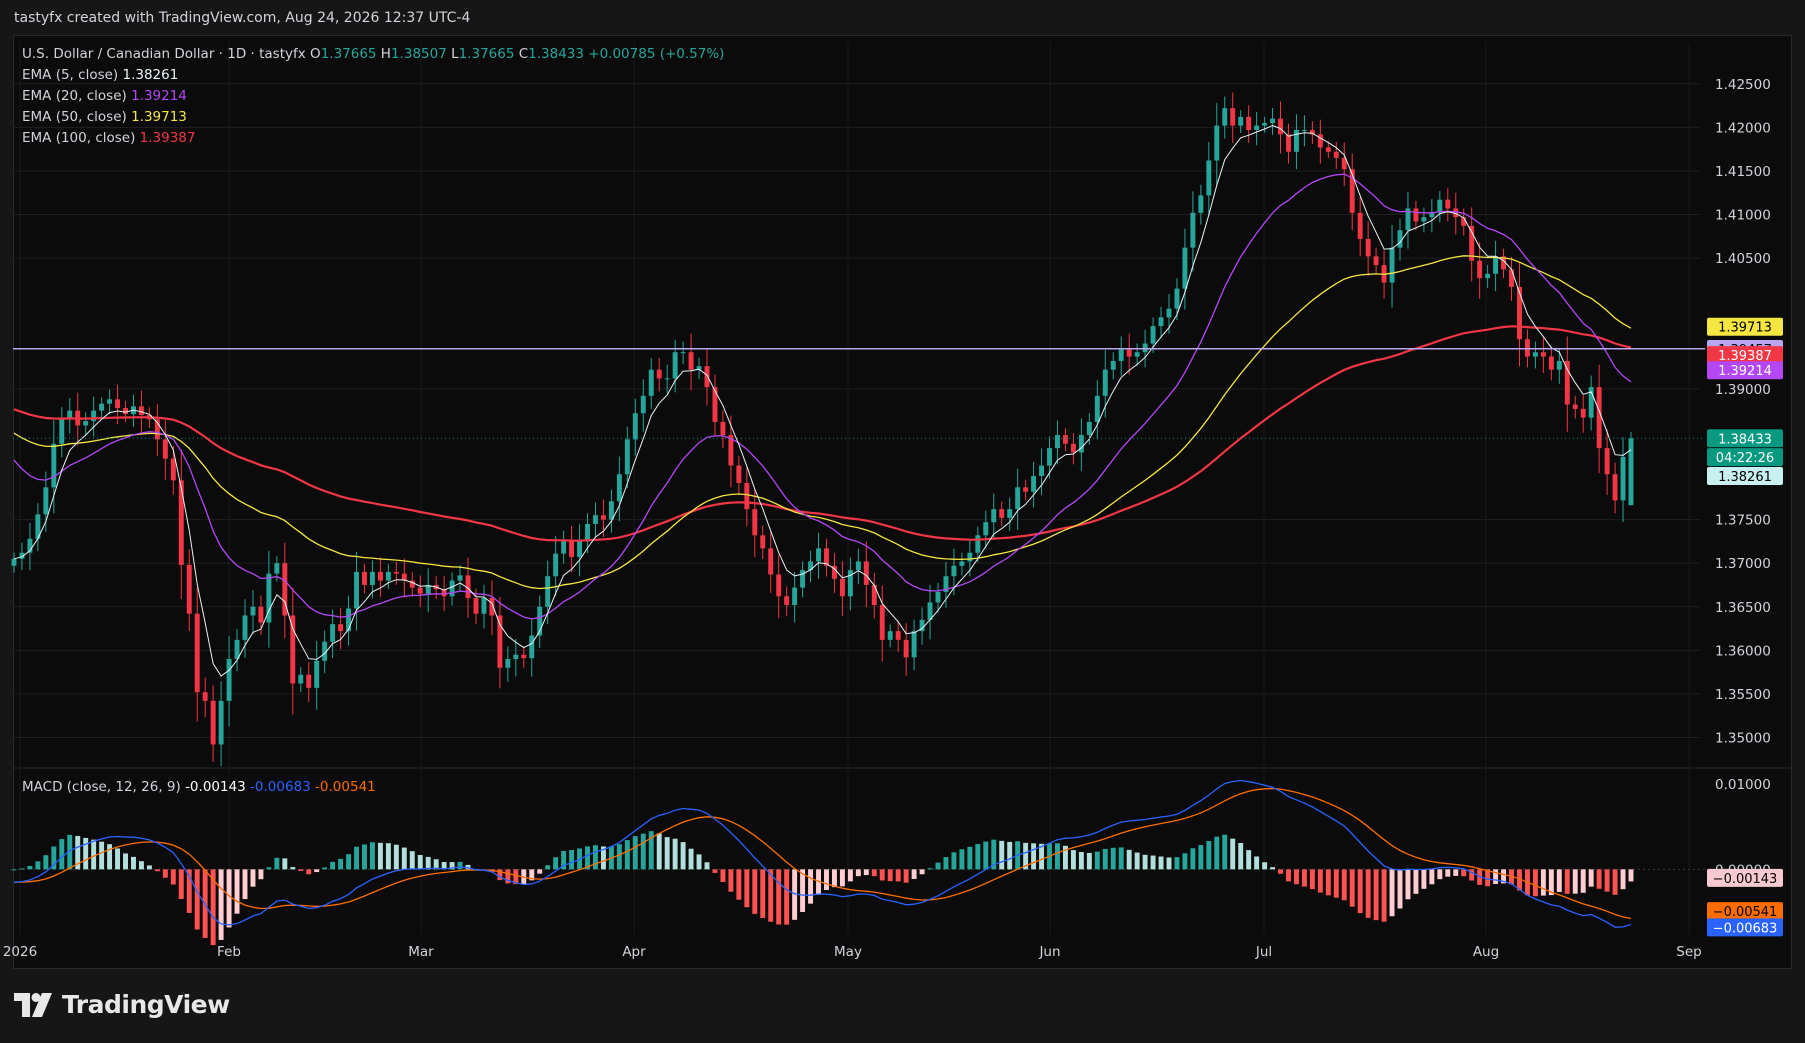 The image size is (1805, 1043). Describe the element at coordinates (373, 138) in the screenshot. I see `ema-legend-row: EMA (100, close) 1.39387` at that location.